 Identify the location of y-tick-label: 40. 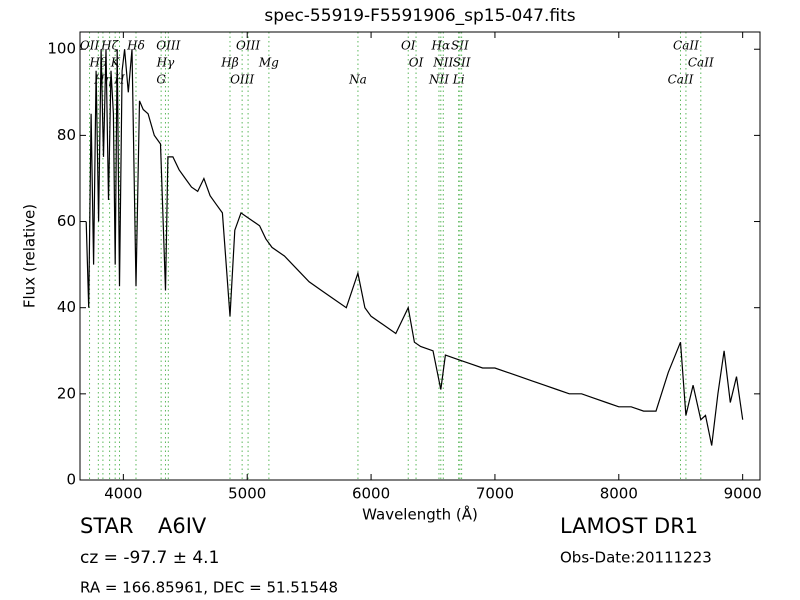
(66, 307).